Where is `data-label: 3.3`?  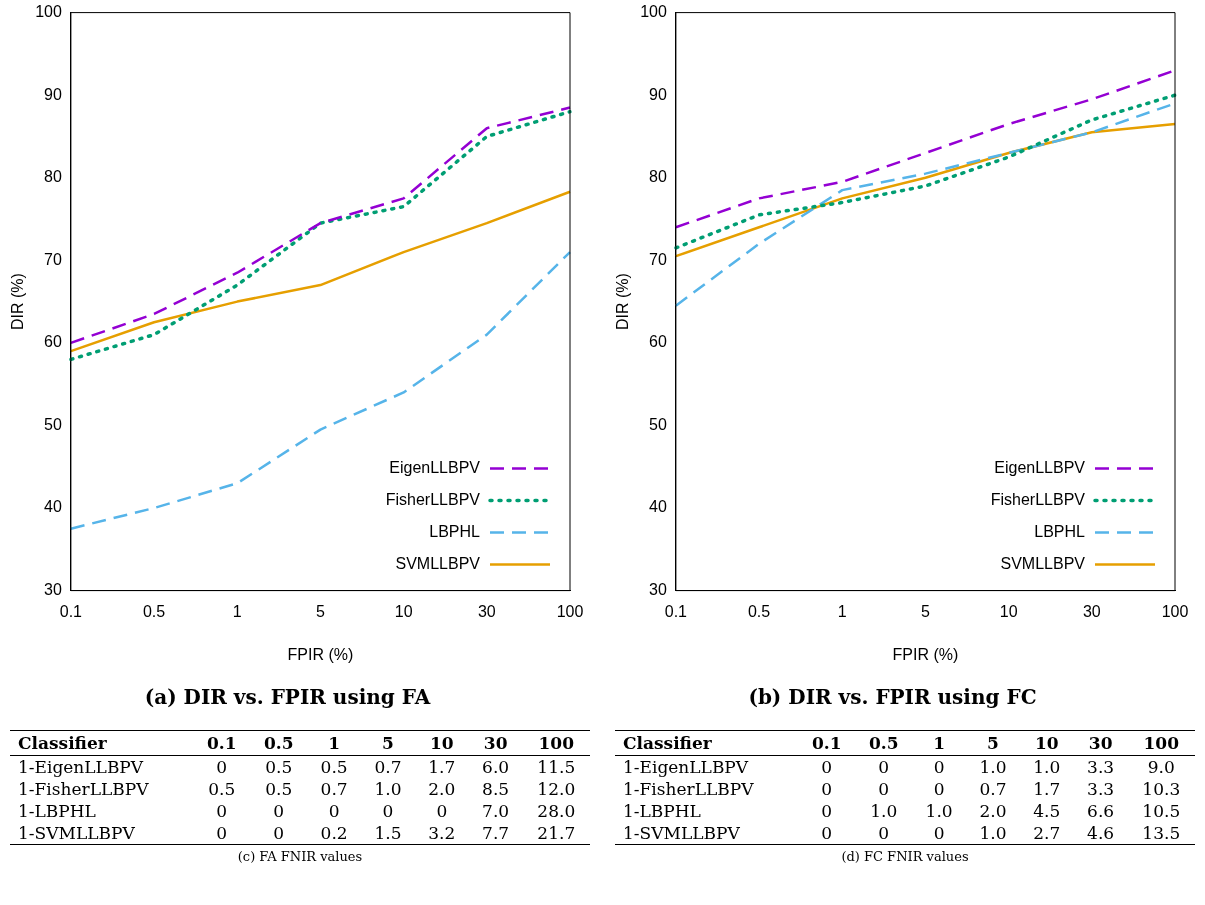
data-label: 3.3 is located at coordinates (1101, 767).